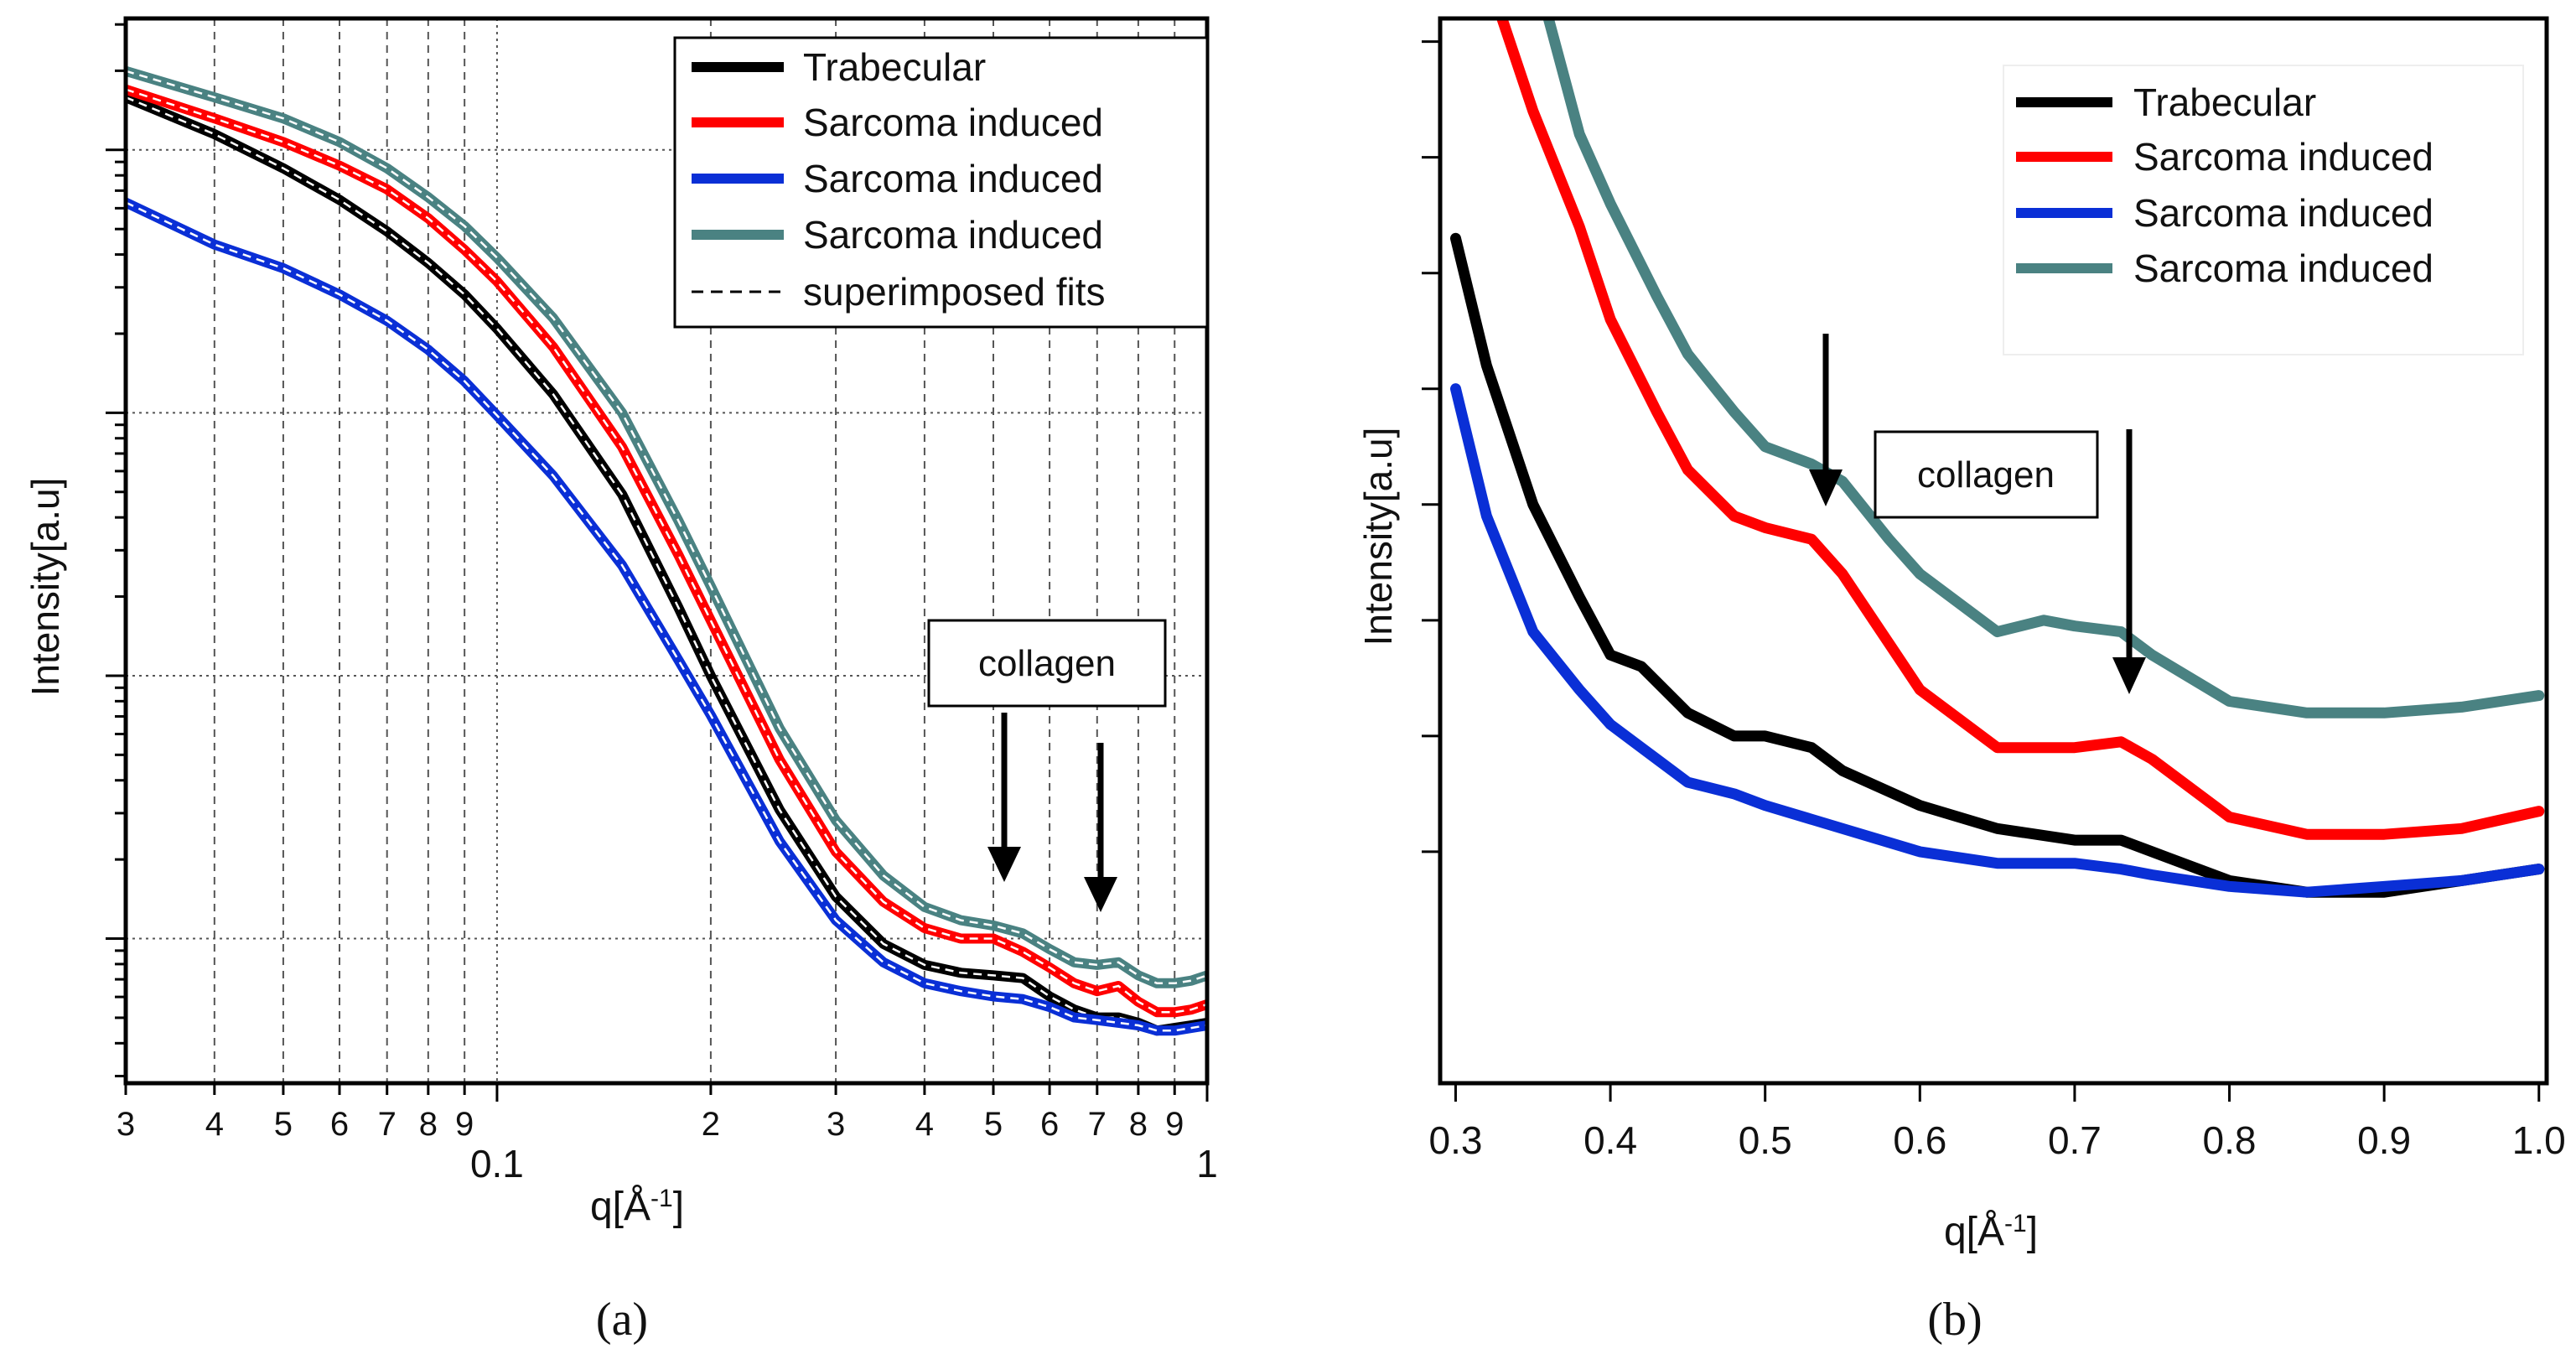 Image resolution: width=2576 pixels, height=1354 pixels. What do you see at coordinates (1610, 1140) in the screenshot?
I see `x-tick-label-b: 0.4` at bounding box center [1610, 1140].